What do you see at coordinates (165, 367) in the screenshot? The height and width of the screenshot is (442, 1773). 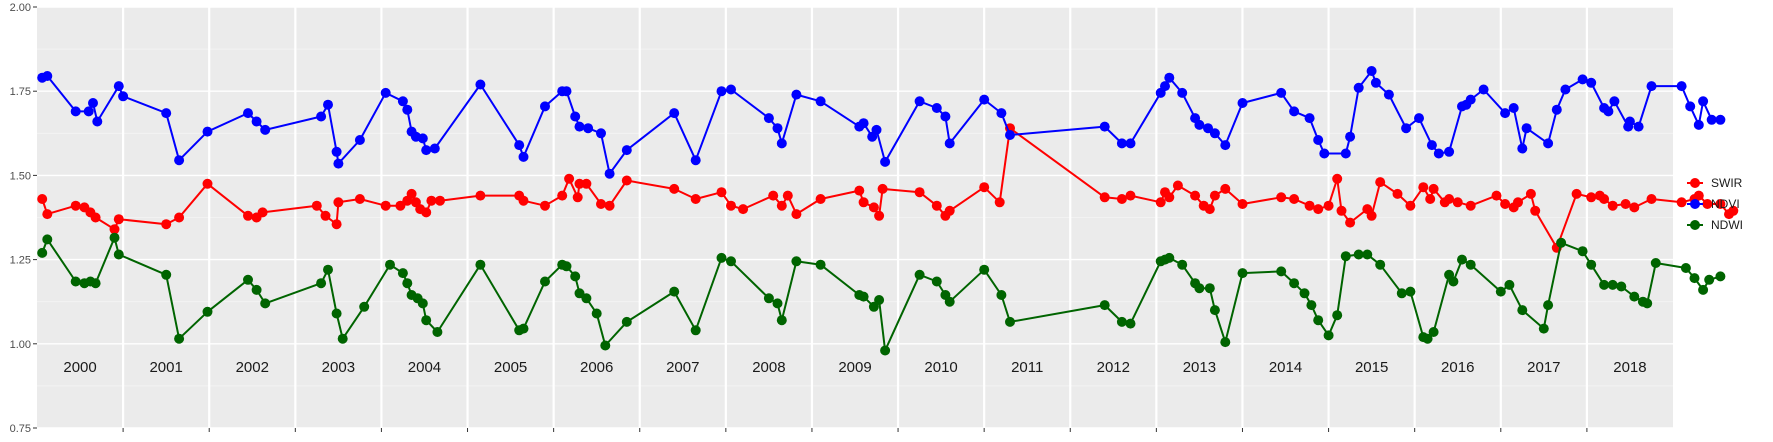 I see `year-label: 2001` at bounding box center [165, 367].